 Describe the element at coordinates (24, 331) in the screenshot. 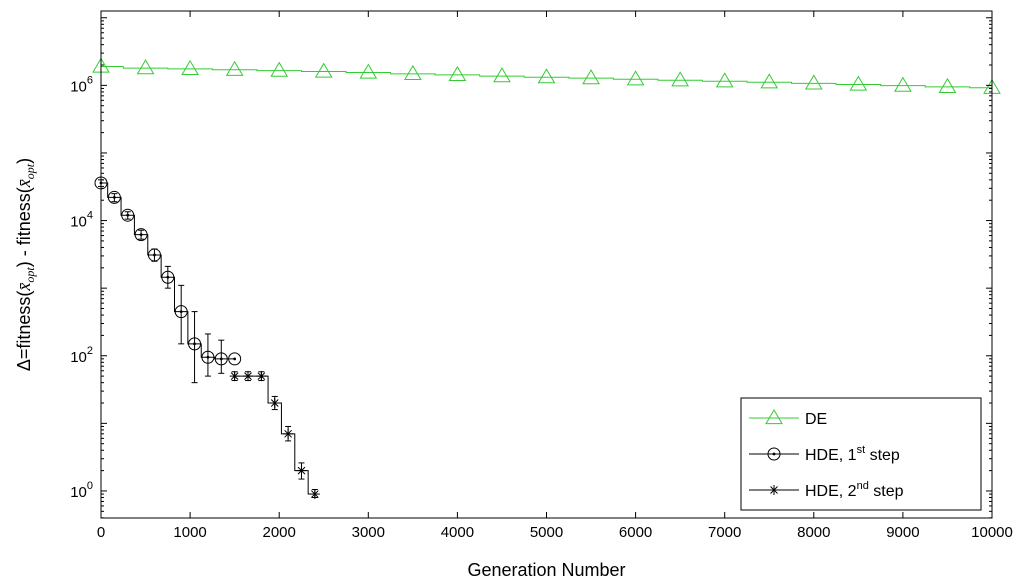

I see `ylabel-prefix: Δ=fitness(` at that location.